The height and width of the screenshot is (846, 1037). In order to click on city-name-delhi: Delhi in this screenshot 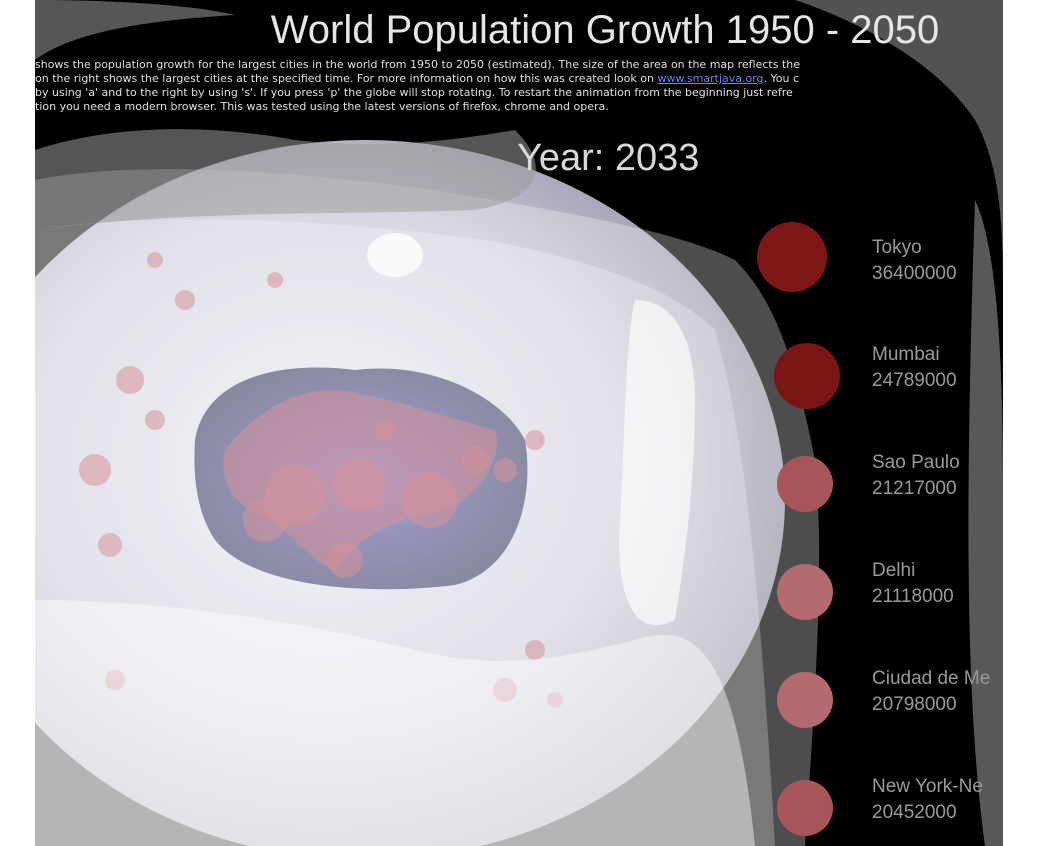, I will do `click(894, 570)`.